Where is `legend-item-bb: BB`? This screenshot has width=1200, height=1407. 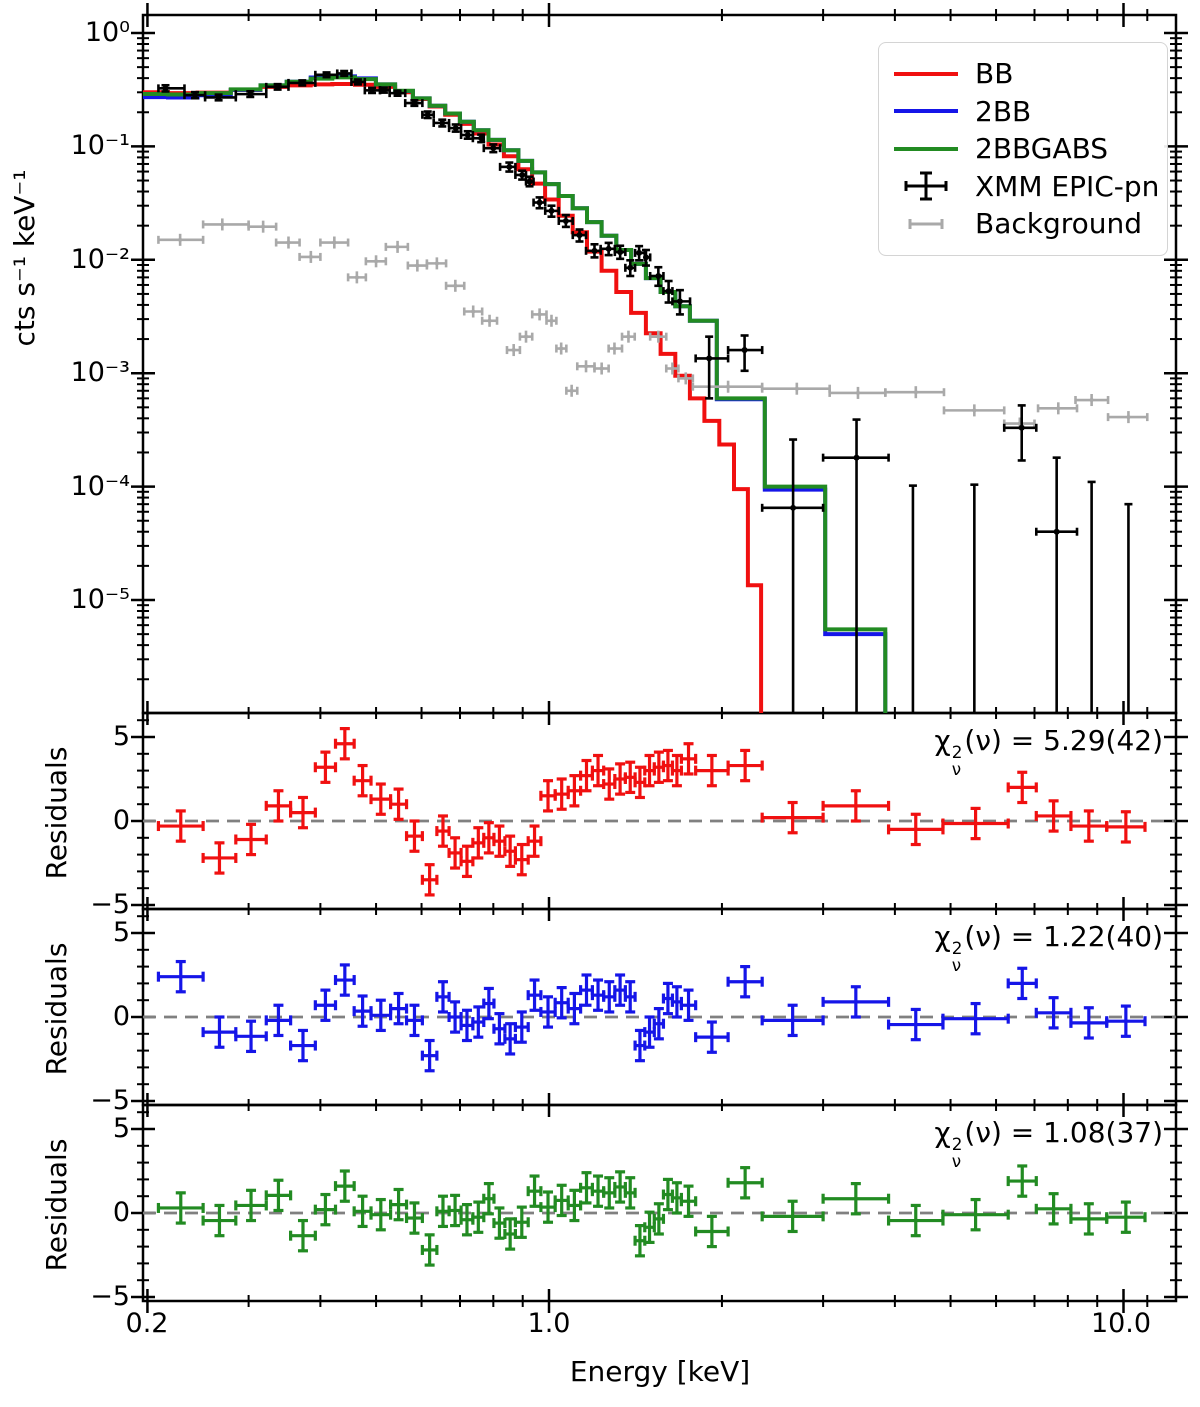 legend-item-bb: BB is located at coordinates (1023, 74).